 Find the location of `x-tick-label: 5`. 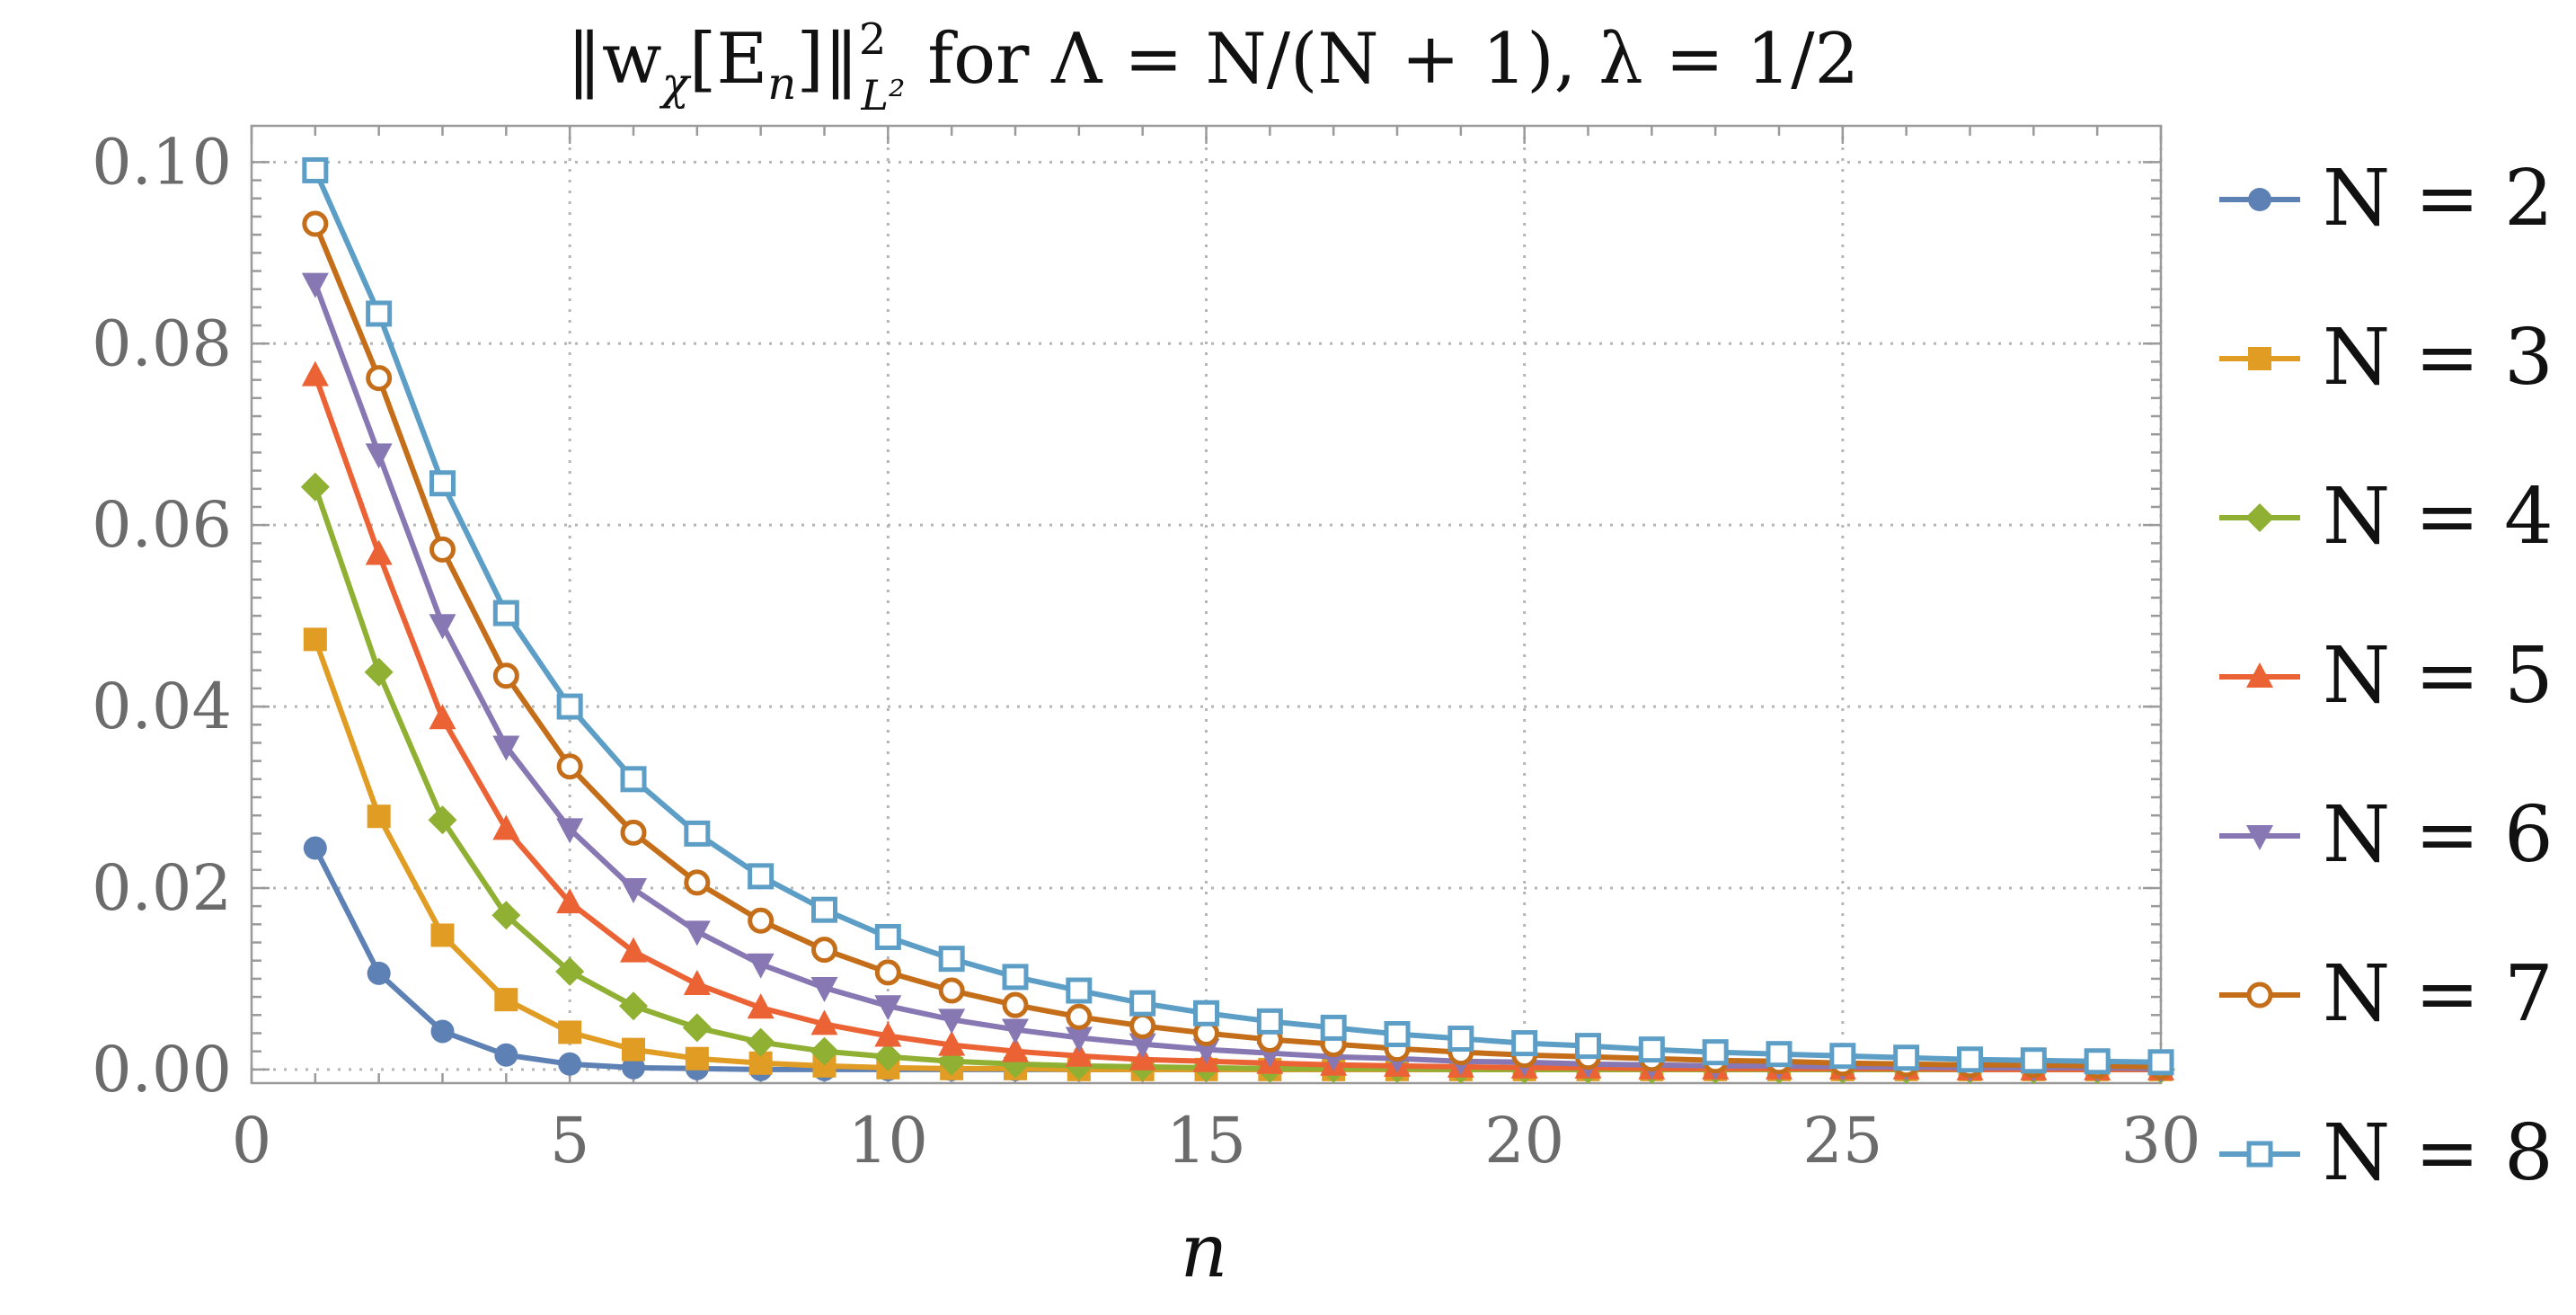

x-tick-label: 5 is located at coordinates (570, 1140).